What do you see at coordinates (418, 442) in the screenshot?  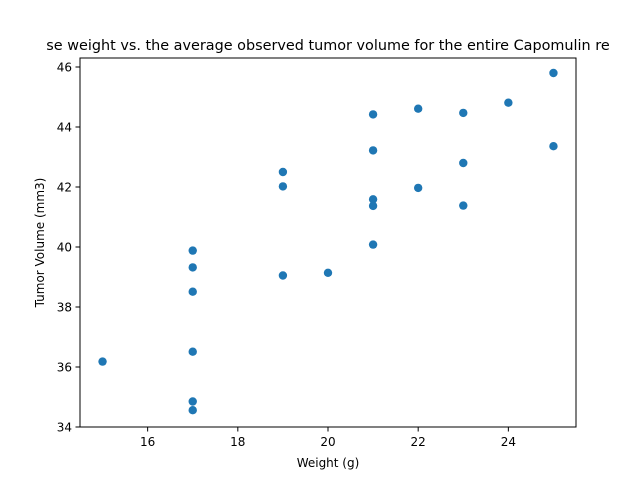 I see `x-tick-label: 22` at bounding box center [418, 442].